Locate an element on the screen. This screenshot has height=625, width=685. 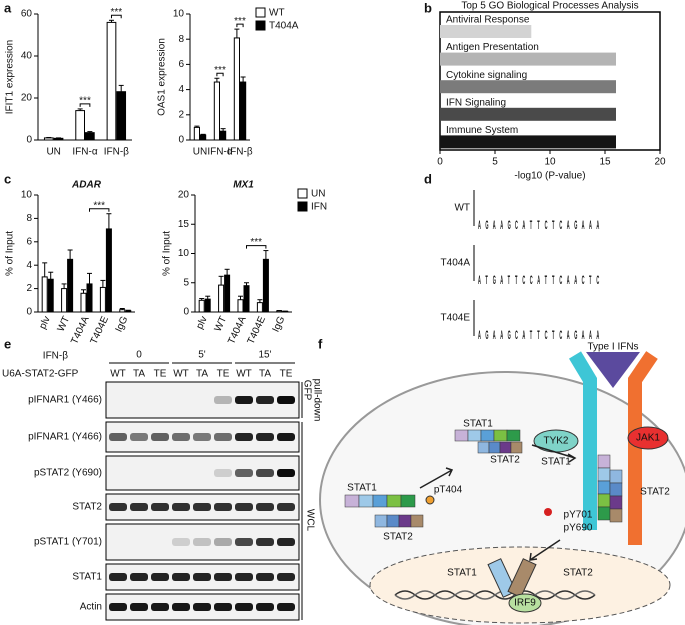
diagram-label: pT404 is located at coordinates (448, 490).